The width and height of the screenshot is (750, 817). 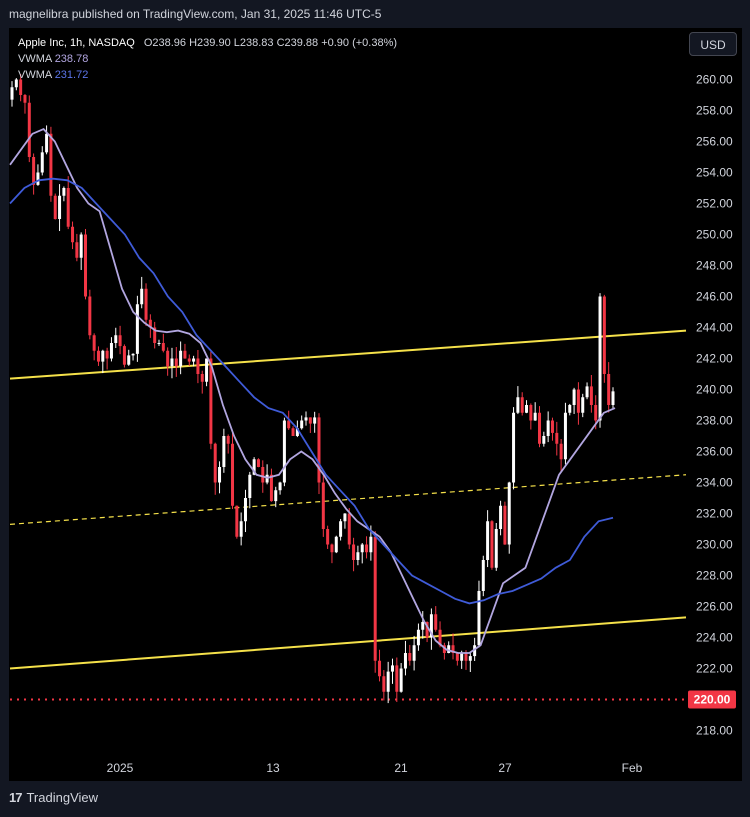 I want to click on y-tick-label: 224.00, so click(x=714, y=638).